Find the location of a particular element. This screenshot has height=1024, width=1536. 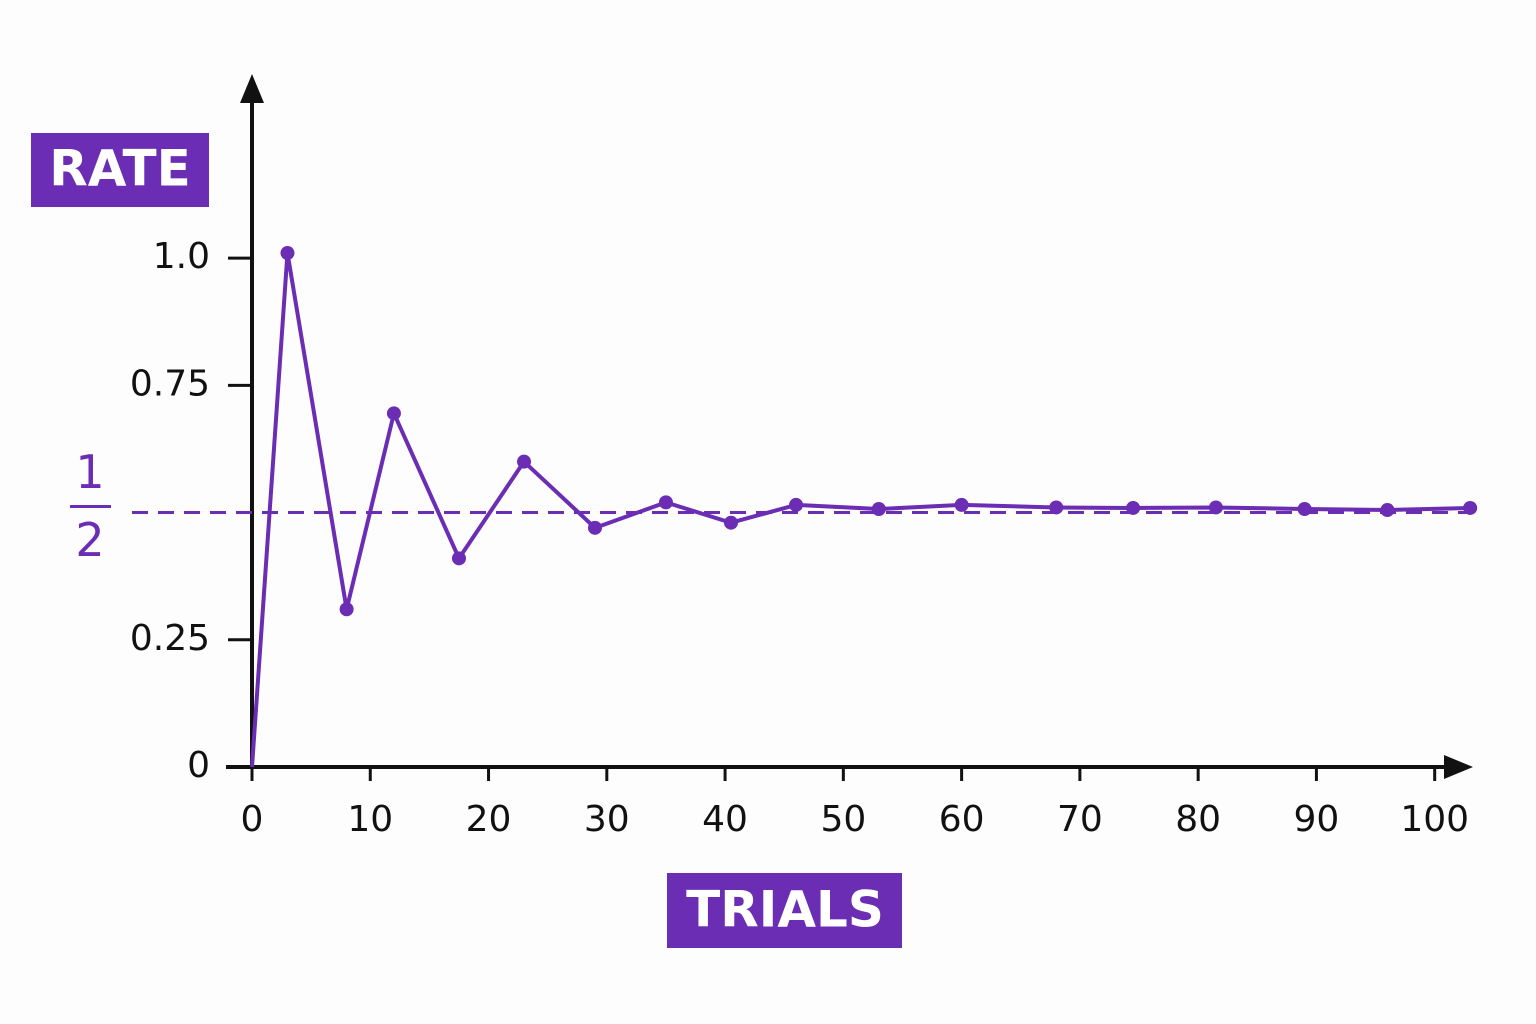

x-axis-arrow is located at coordinates (1458, 767).